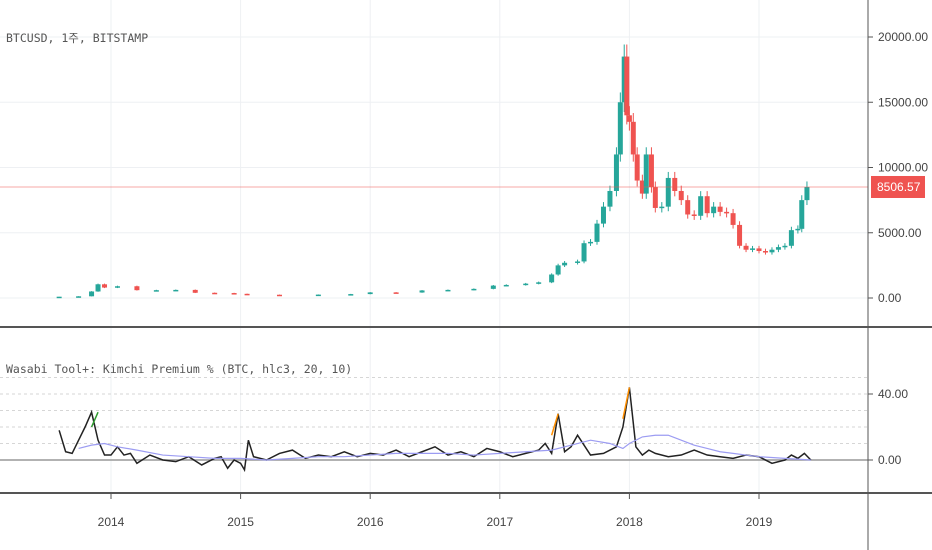 This screenshot has width=932, height=550. I want to click on current-price-label: 8506.57, so click(899, 187).